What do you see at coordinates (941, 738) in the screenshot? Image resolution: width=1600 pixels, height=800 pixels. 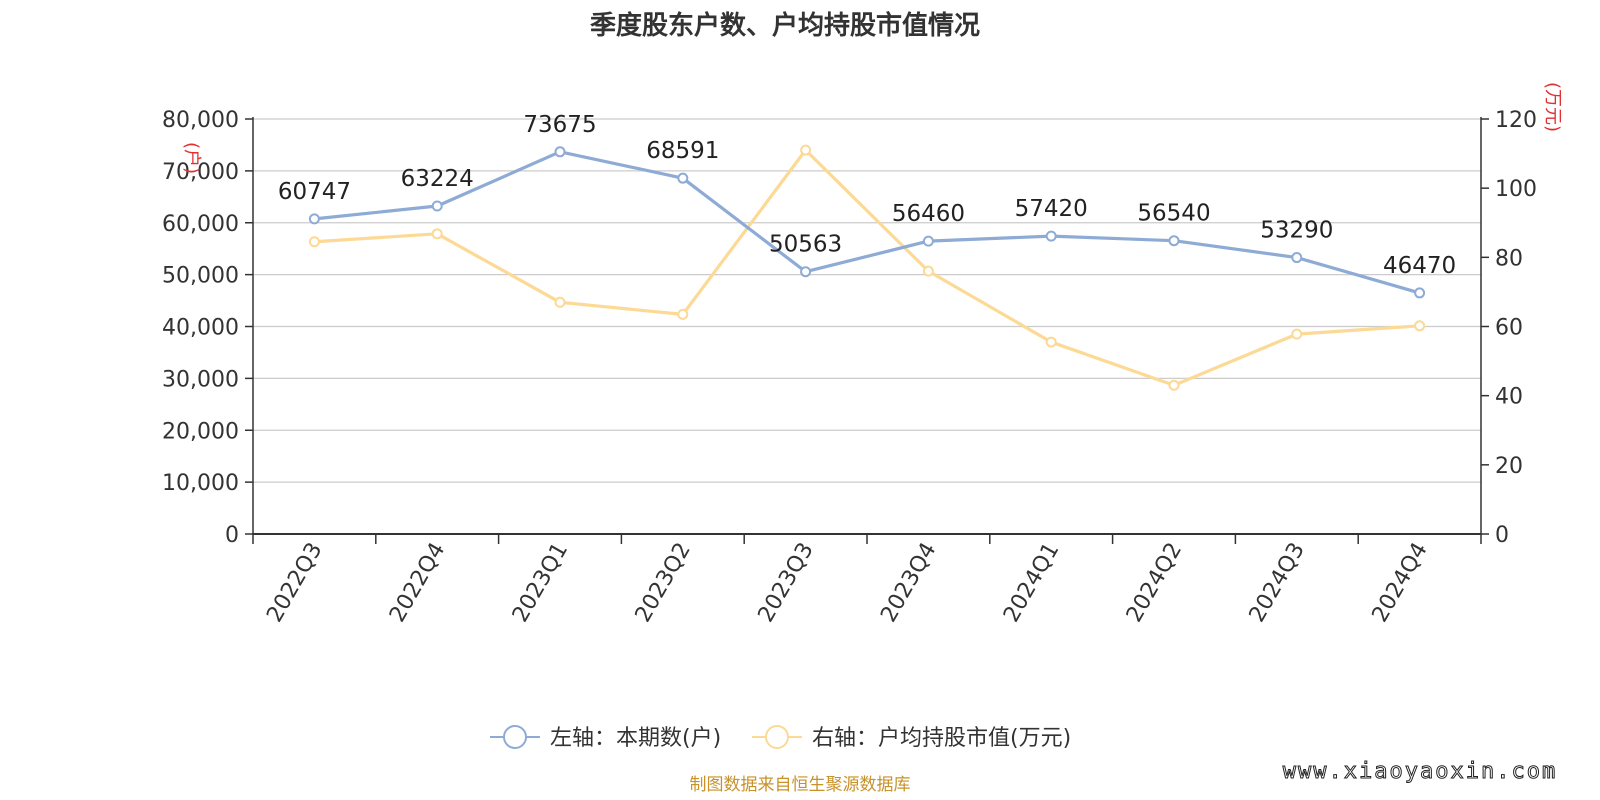 I see `legend-label: 右轴：户均持股市值(万元)` at bounding box center [941, 738].